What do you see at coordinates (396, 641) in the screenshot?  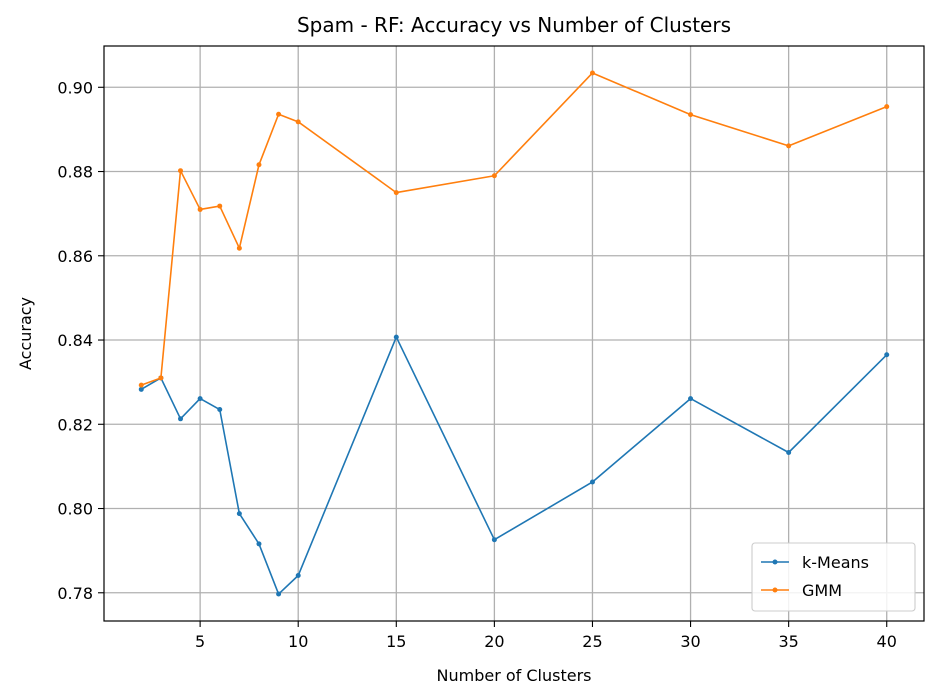 I see `x-tick-label: 15` at bounding box center [396, 641].